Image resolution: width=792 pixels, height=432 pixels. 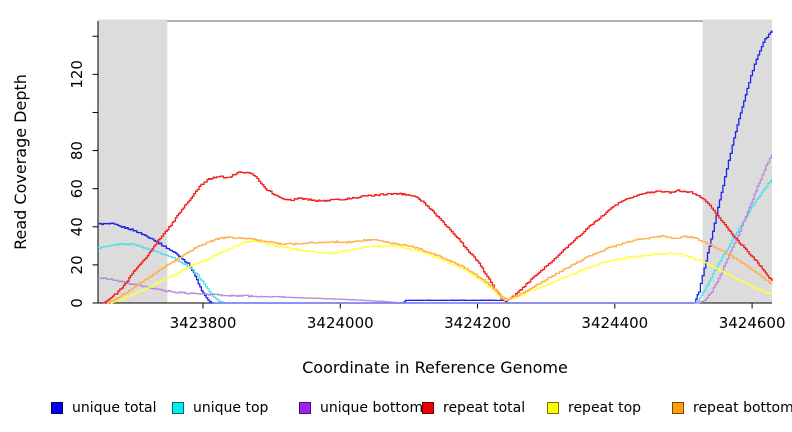 I want to click on legend-item-repeat-top: repeat top, so click(x=594, y=408).